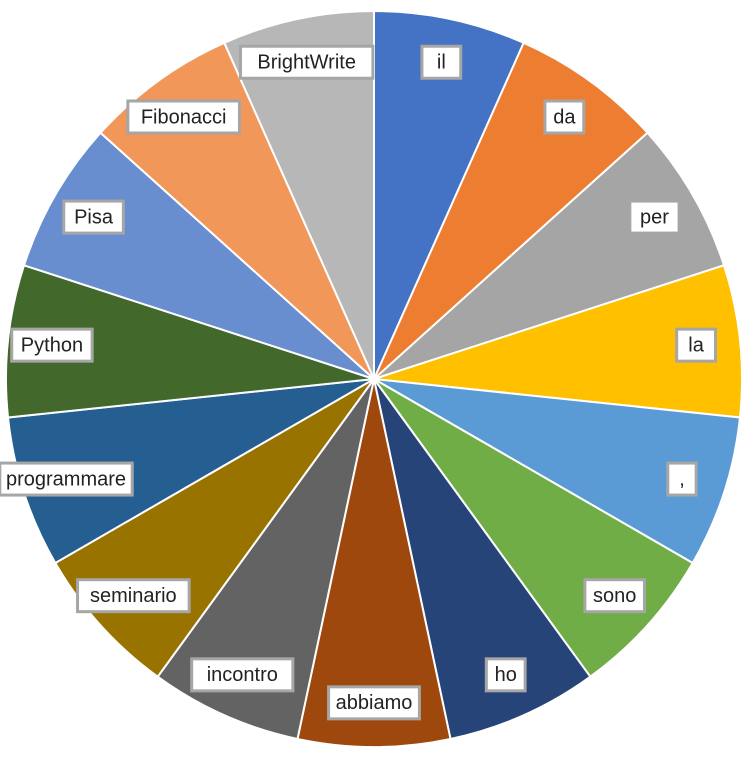 This screenshot has width=746, height=760. I want to click on data-label-text: il, so click(441, 63).